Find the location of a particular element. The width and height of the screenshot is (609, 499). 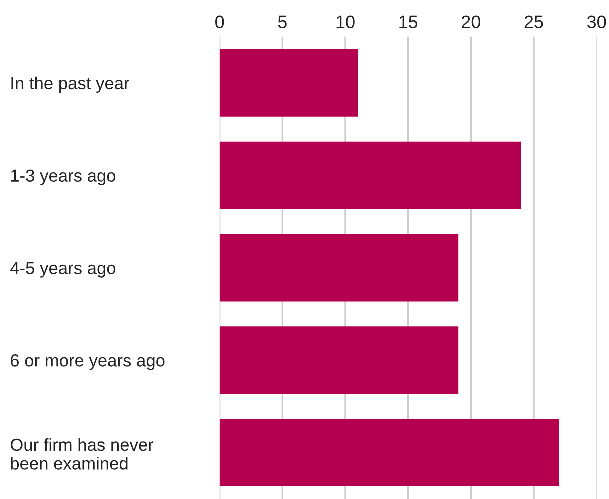

x-tick-label: 25 is located at coordinates (534, 22).